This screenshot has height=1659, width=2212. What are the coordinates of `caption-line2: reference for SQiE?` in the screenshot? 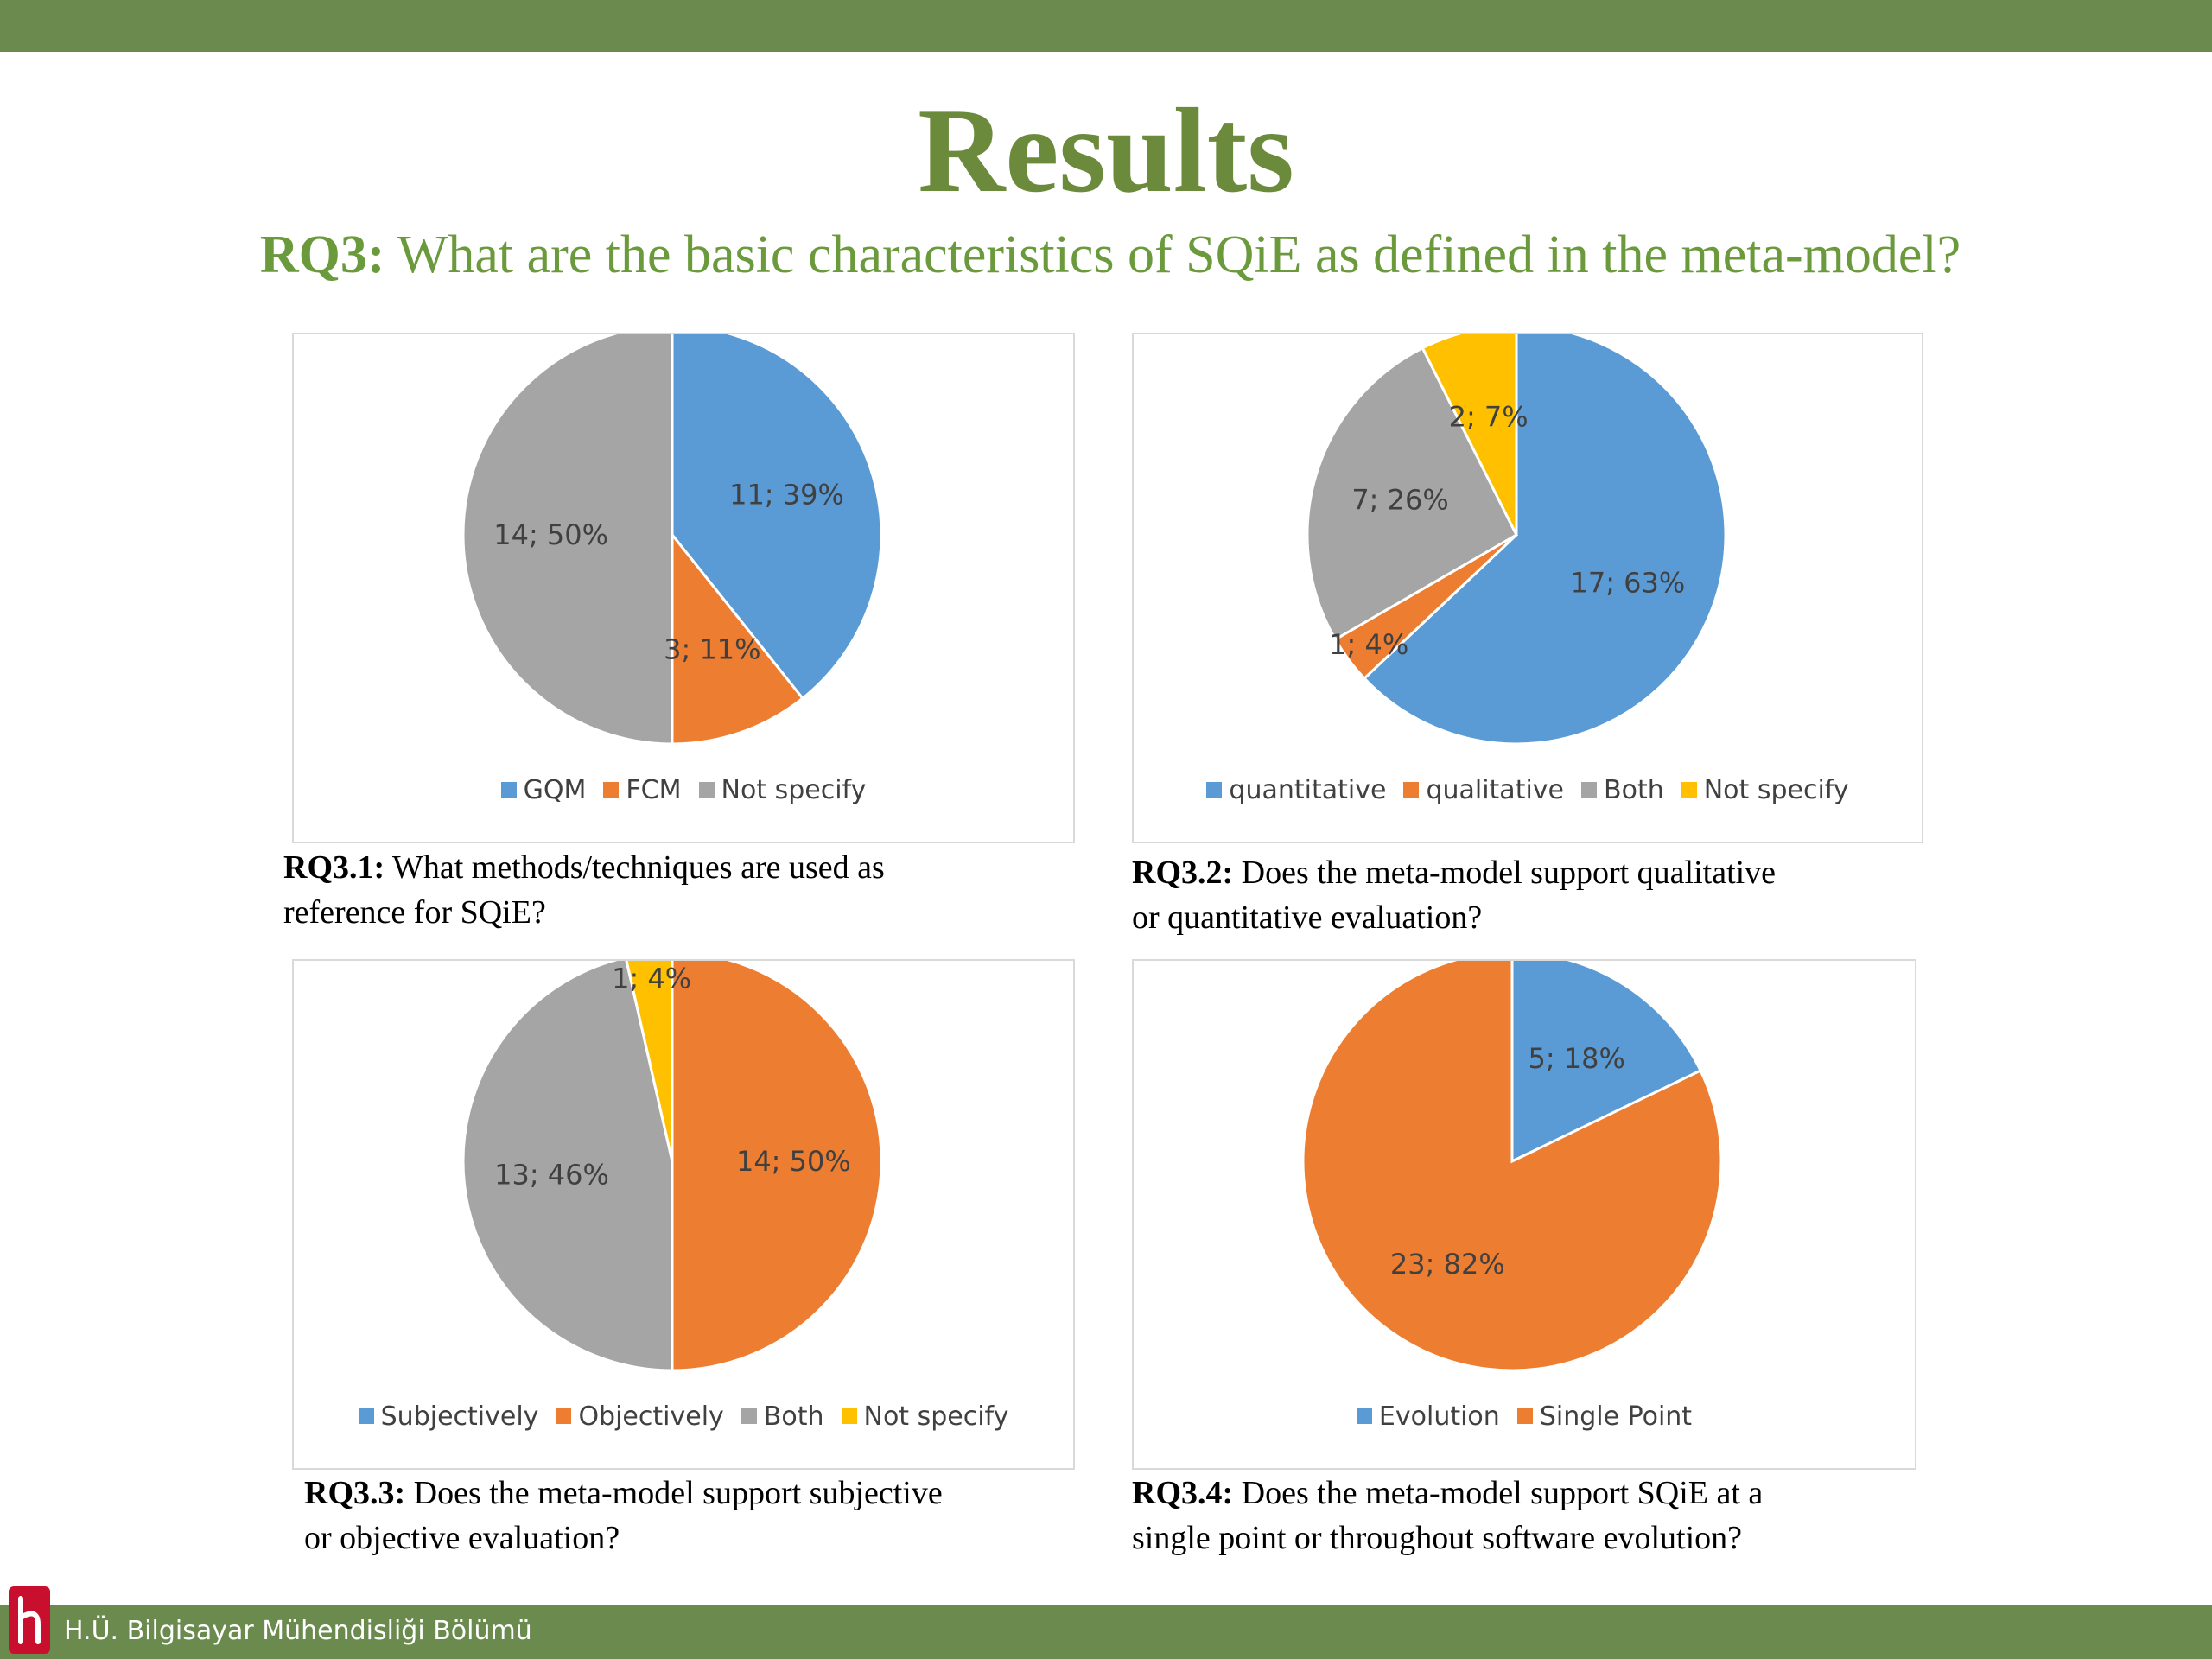 It's located at (414, 913).